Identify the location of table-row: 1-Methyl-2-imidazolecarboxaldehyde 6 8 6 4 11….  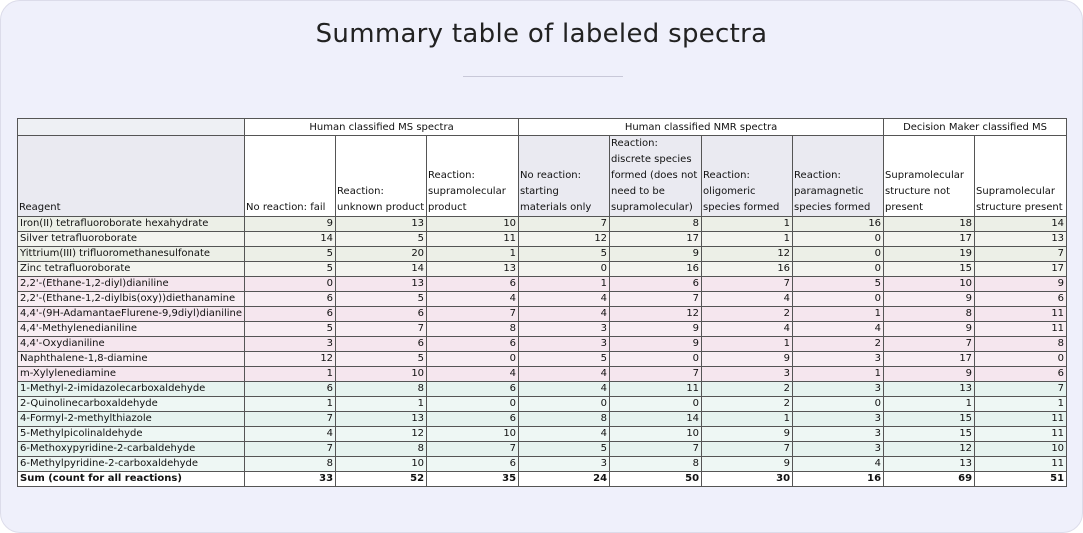
(542, 389).